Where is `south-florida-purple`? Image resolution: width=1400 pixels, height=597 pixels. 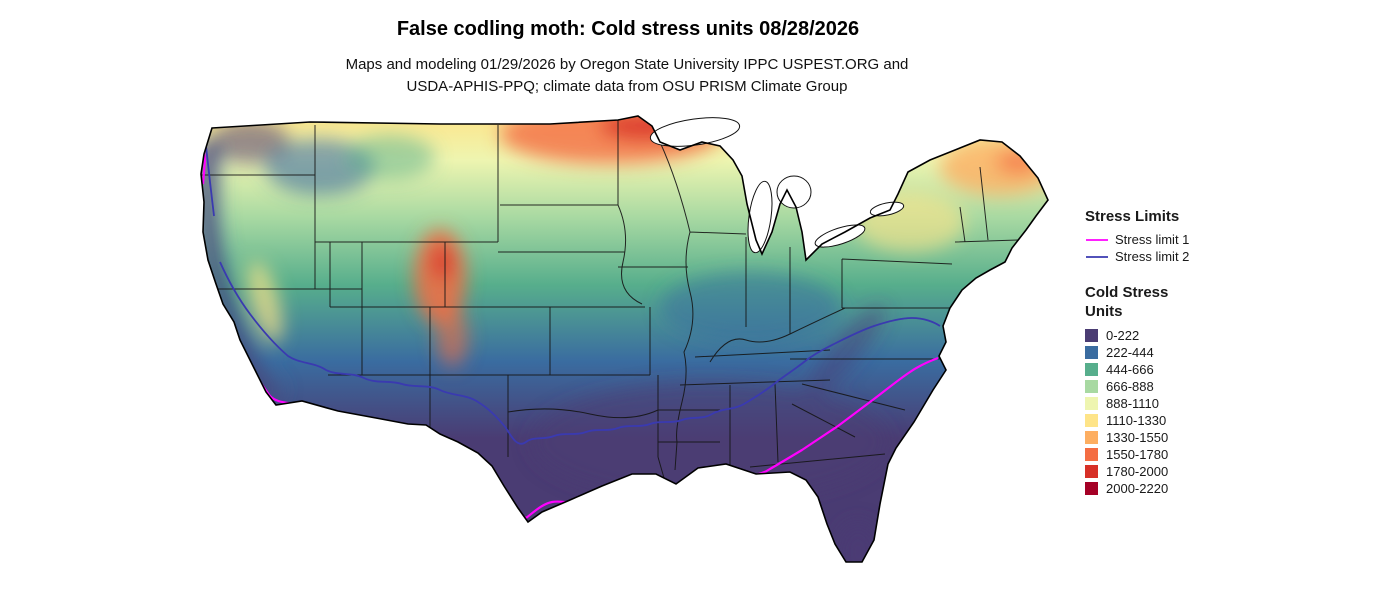
south-florida-purple is located at coordinates (858, 542).